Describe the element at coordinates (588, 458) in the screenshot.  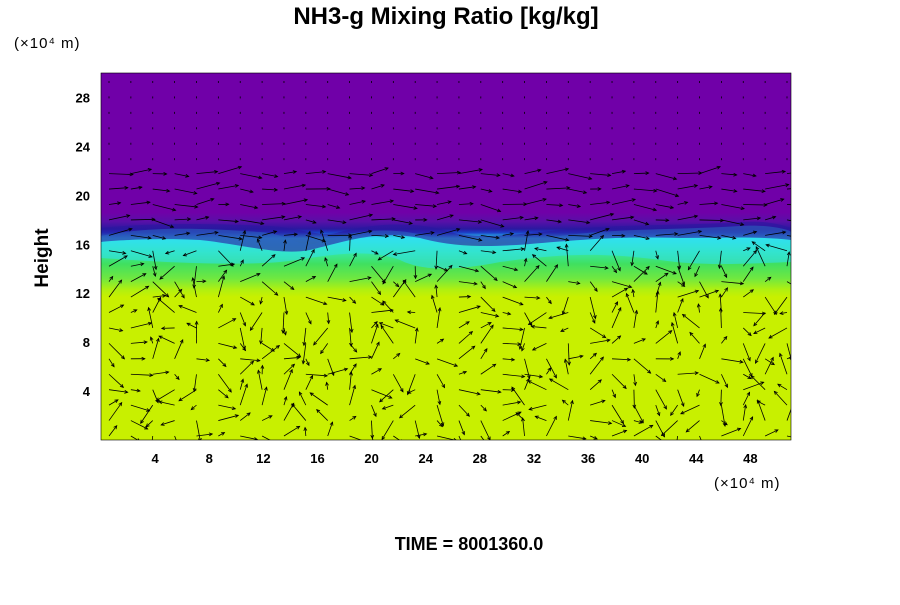
I see `x-tick-label: 36` at that location.